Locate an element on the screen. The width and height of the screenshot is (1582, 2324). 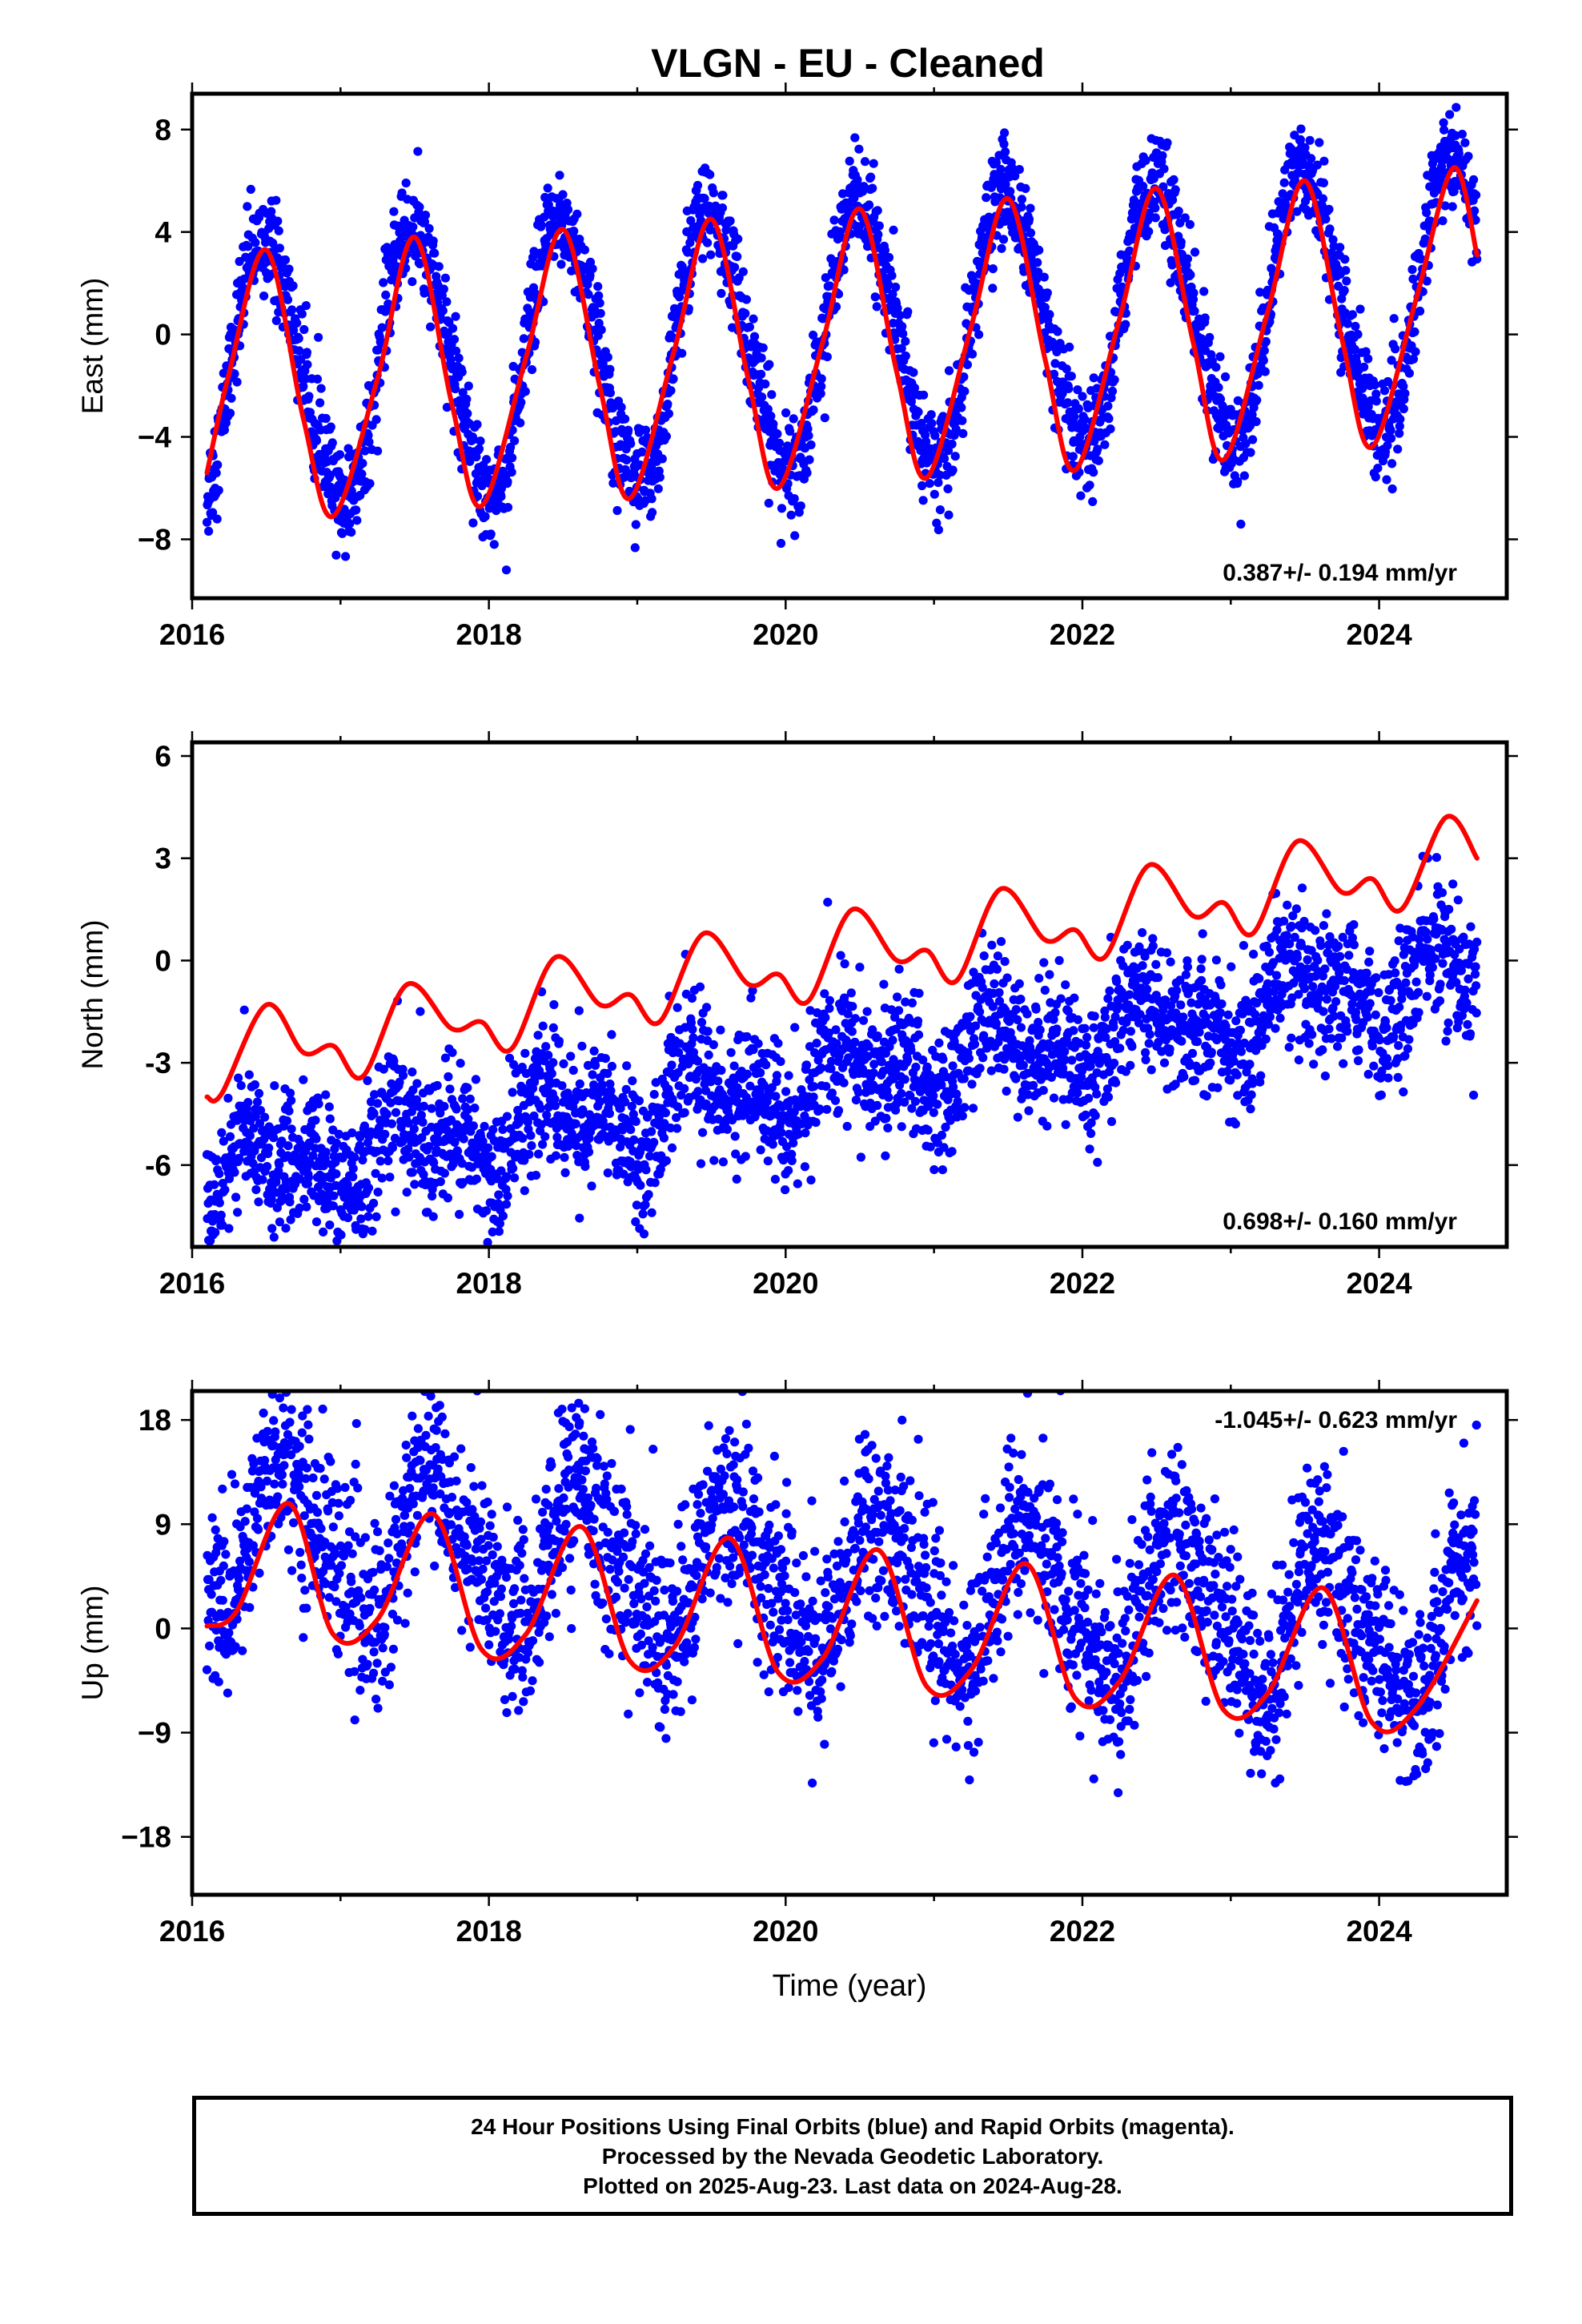
y-tick-label: 8 is located at coordinates (163, 130).